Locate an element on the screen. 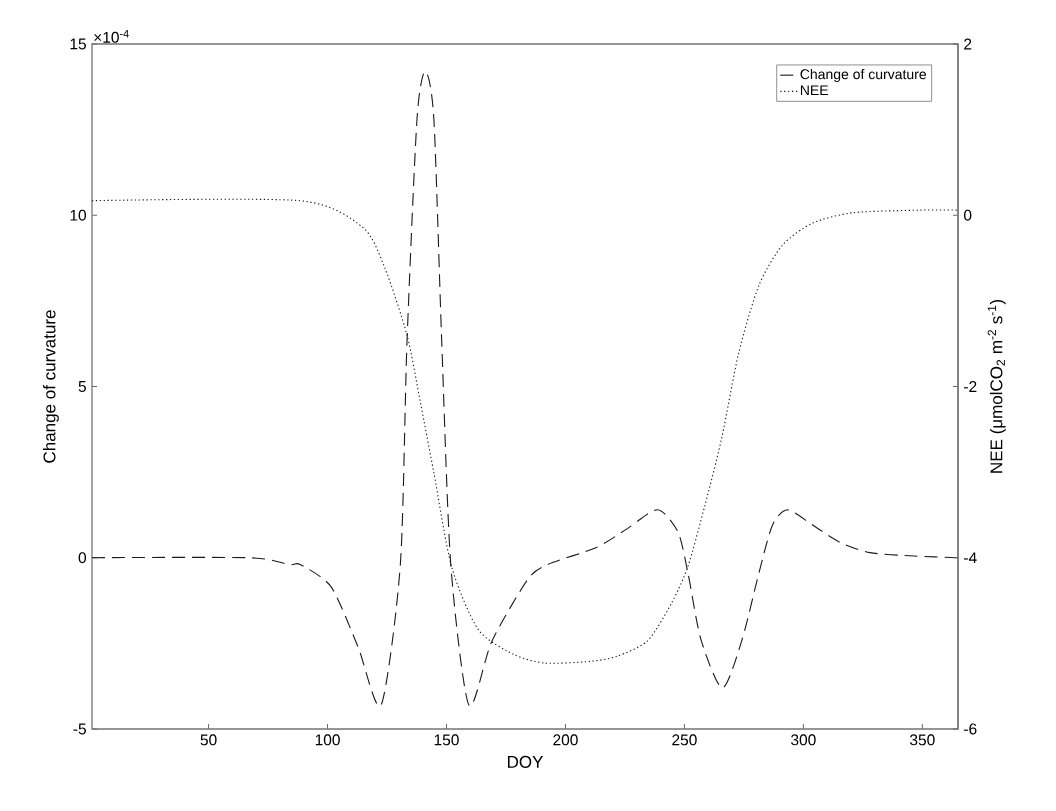  x-tick-label: 200 is located at coordinates (565, 740).